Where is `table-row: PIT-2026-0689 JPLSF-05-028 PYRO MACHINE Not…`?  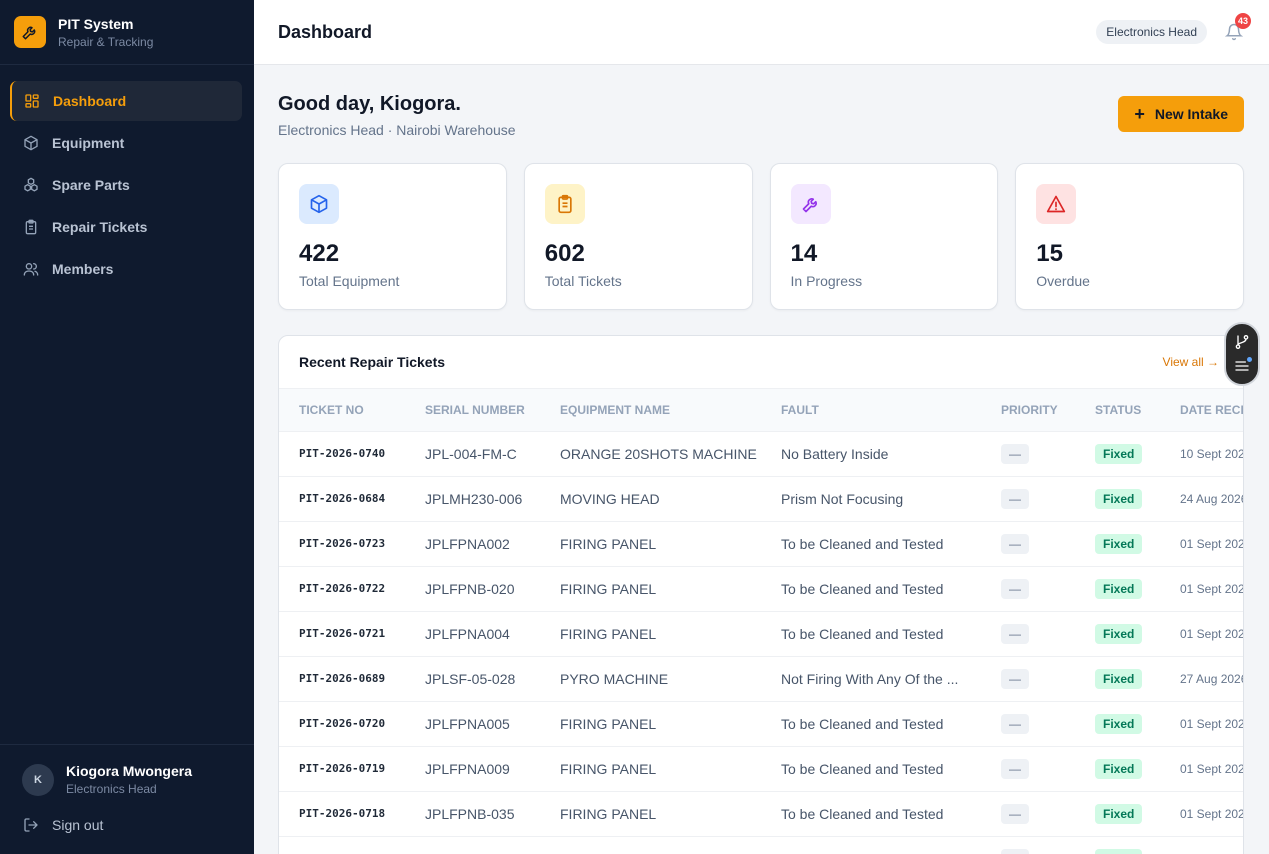 table-row: PIT-2026-0689 JPLSF-05-028 PYRO MACHINE Not… is located at coordinates (761, 678).